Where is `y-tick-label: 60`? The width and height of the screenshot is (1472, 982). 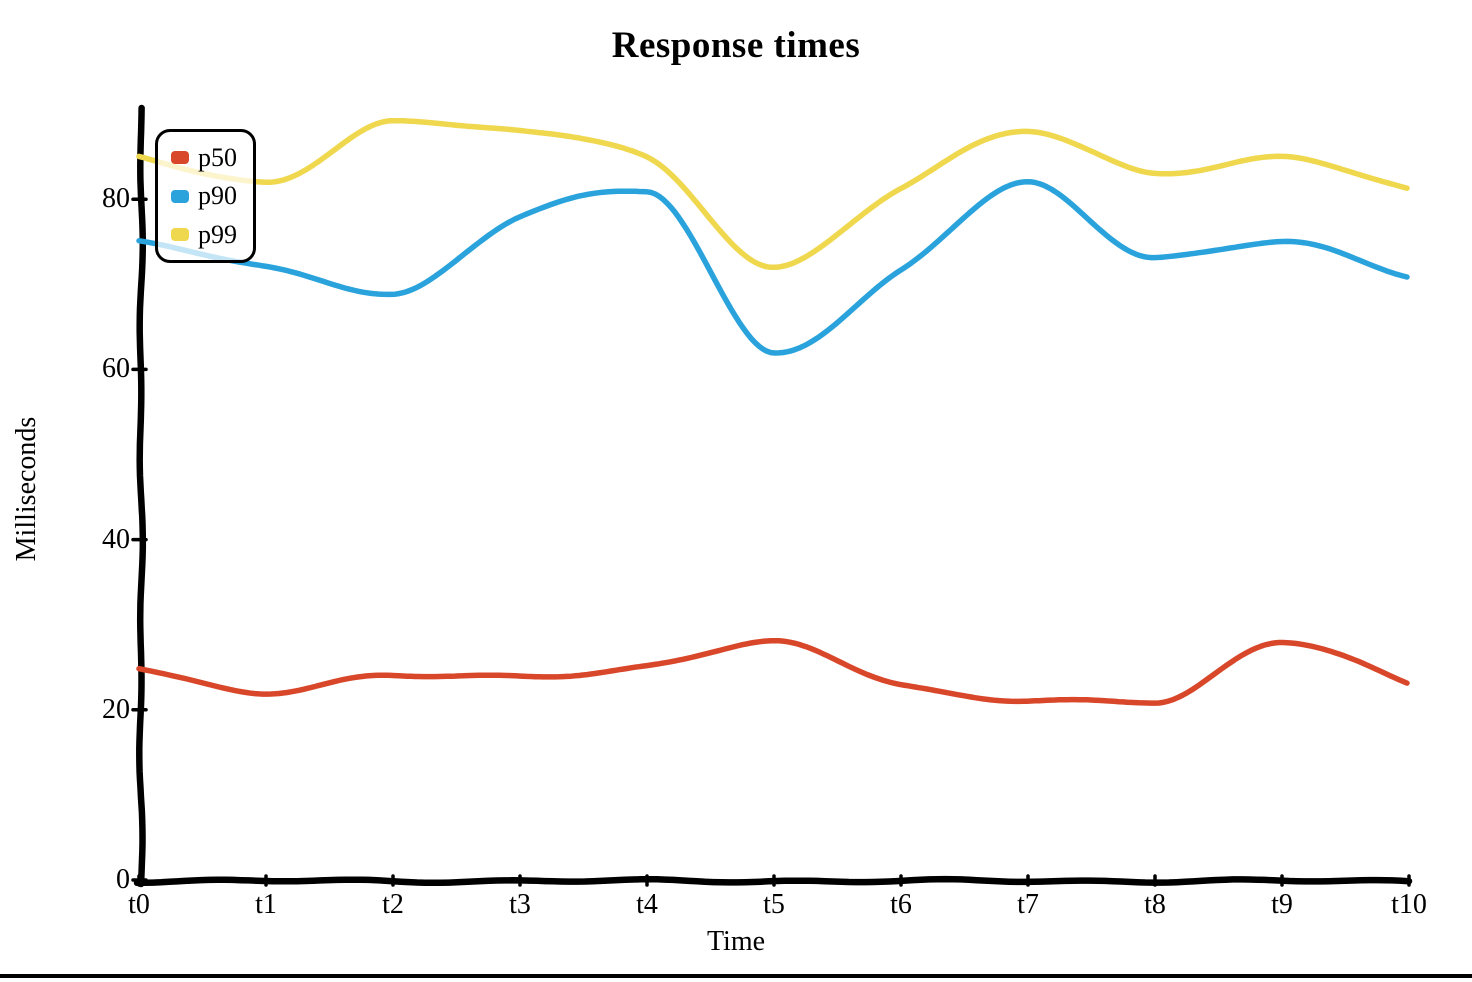
y-tick-label: 60 is located at coordinates (116, 368).